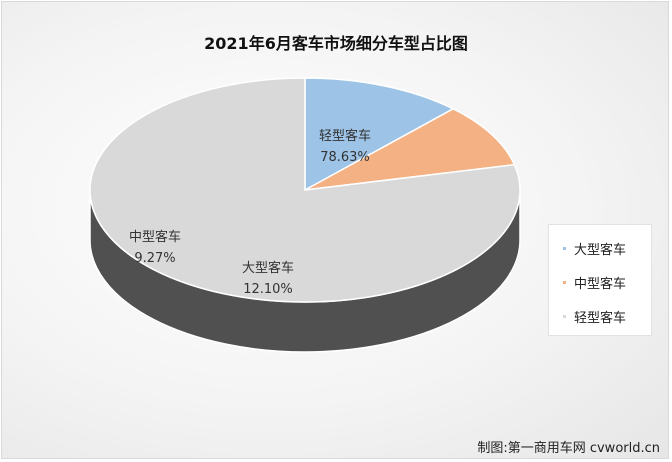 The width and height of the screenshot is (672, 462). I want to click on legend-item-light-bus: 轻型客车, so click(607, 316).